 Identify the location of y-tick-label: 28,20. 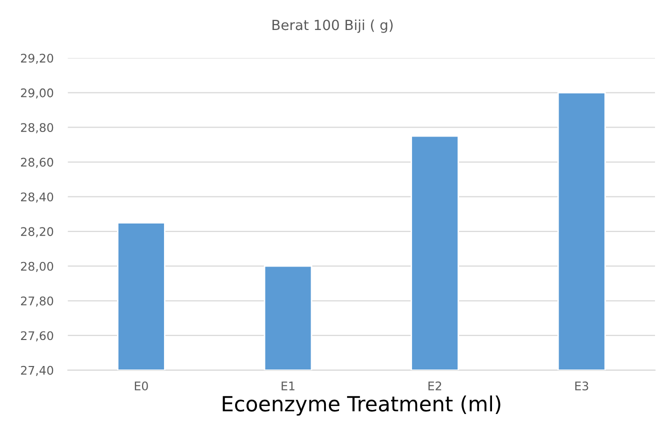
(37, 232).